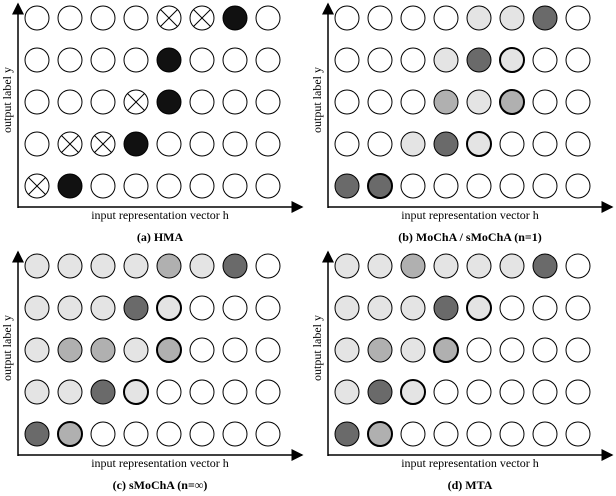  Describe the element at coordinates (202, 18) in the screenshot. I see `cross` at that location.